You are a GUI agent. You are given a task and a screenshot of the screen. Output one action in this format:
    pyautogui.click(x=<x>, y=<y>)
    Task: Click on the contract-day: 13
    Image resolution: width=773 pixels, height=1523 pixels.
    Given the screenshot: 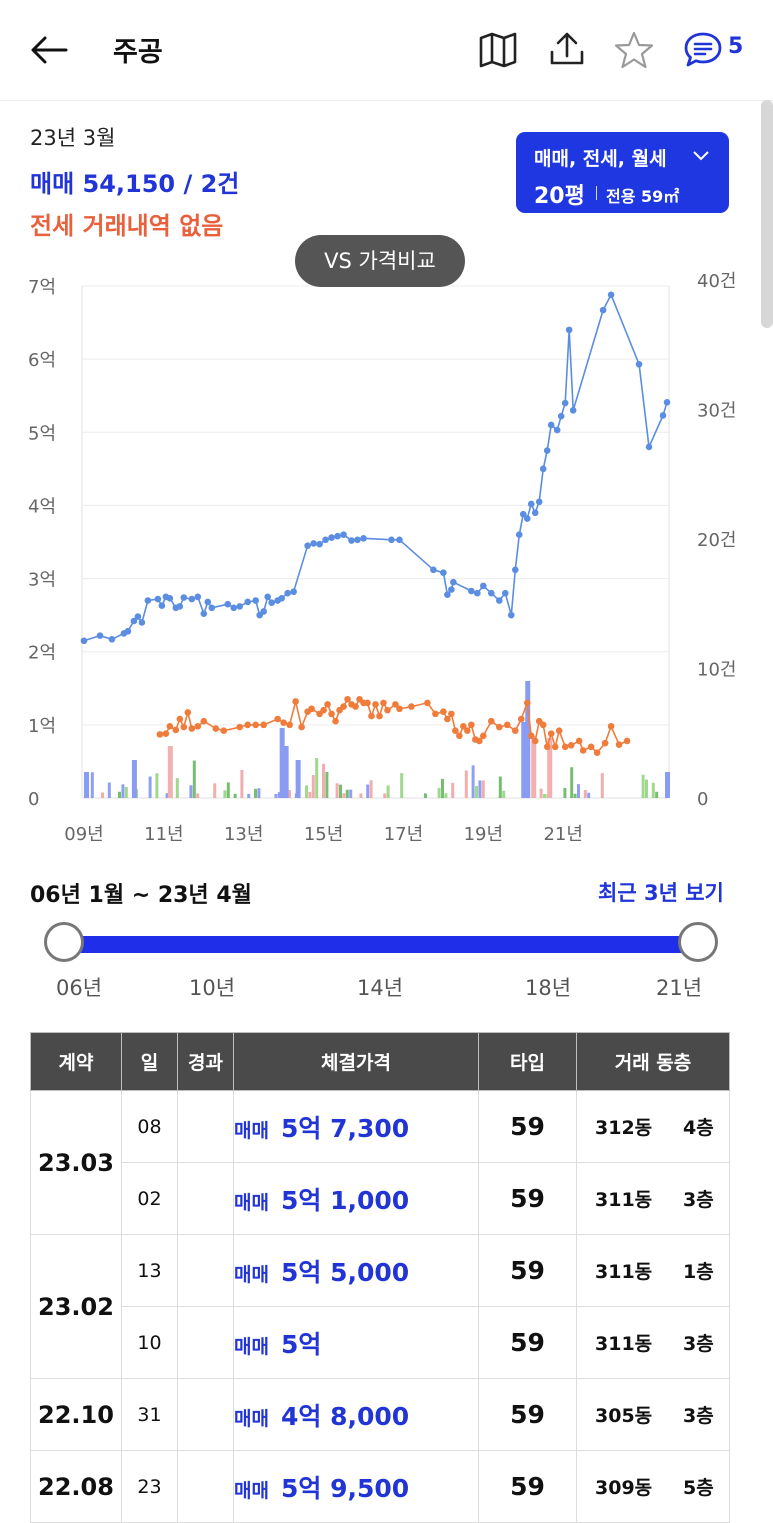 What is the action you would take?
    pyautogui.click(x=149, y=1270)
    